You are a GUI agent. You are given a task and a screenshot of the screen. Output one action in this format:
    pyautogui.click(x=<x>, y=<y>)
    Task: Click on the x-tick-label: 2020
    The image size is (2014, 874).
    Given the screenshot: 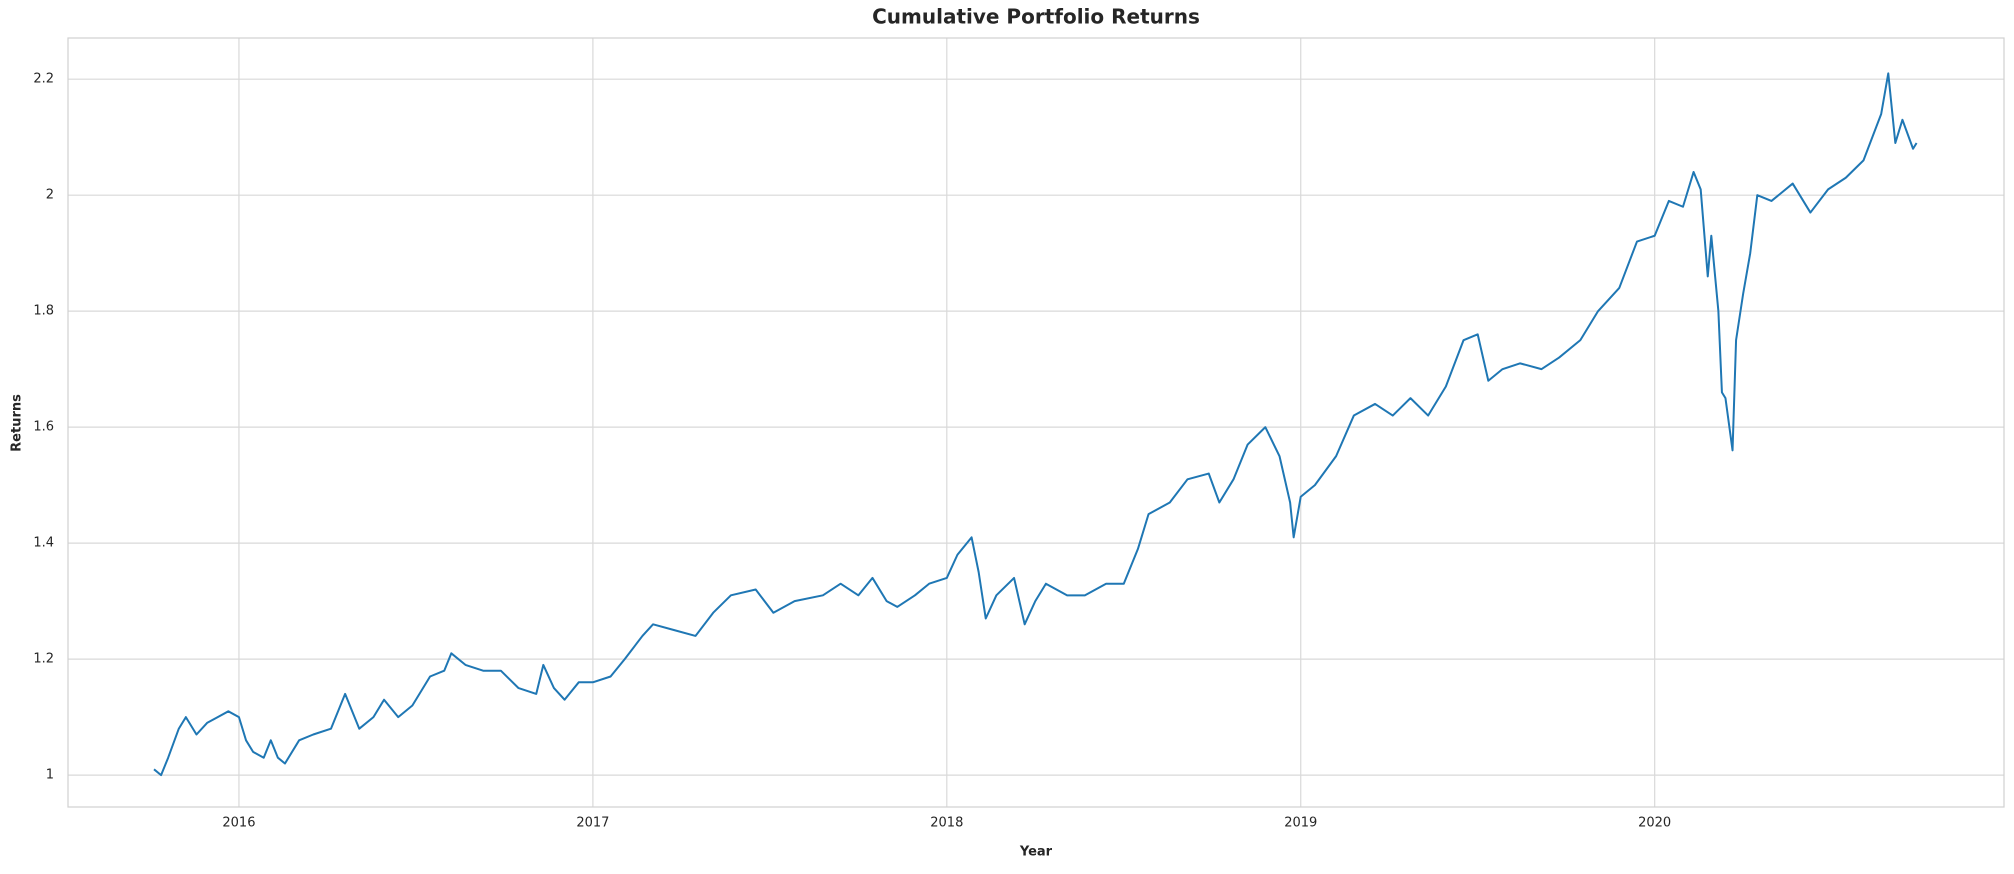 What is the action you would take?
    pyautogui.click(x=1654, y=823)
    